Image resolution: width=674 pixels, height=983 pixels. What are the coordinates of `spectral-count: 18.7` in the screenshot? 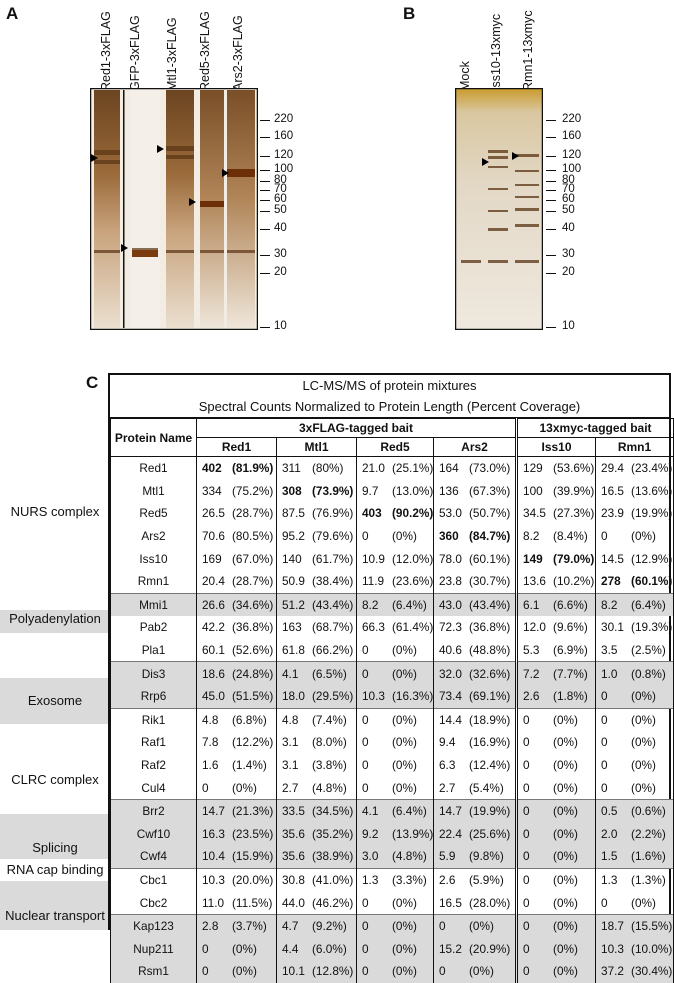 It's located at (612, 926).